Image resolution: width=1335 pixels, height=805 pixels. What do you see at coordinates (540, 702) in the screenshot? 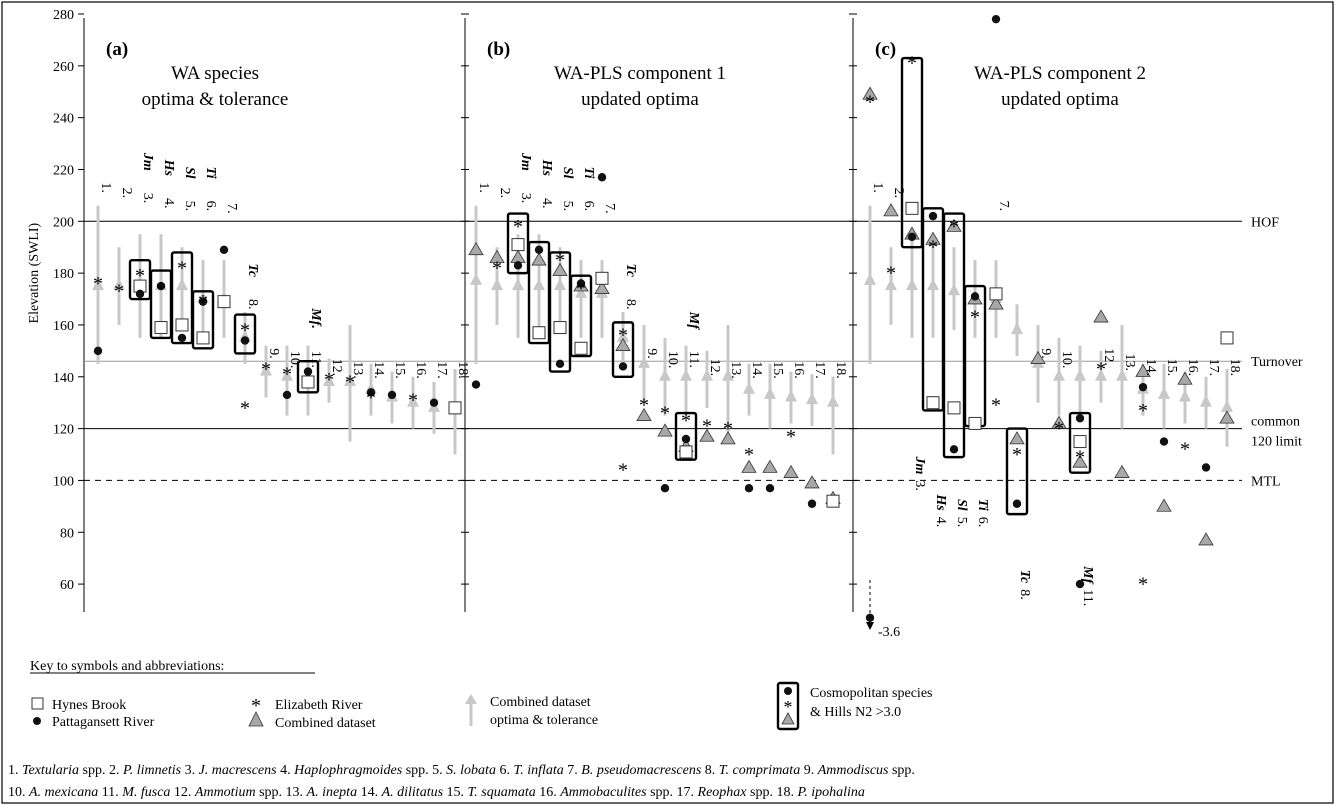
I see `legend-opt-tol-label: Combined dataset` at bounding box center [540, 702].